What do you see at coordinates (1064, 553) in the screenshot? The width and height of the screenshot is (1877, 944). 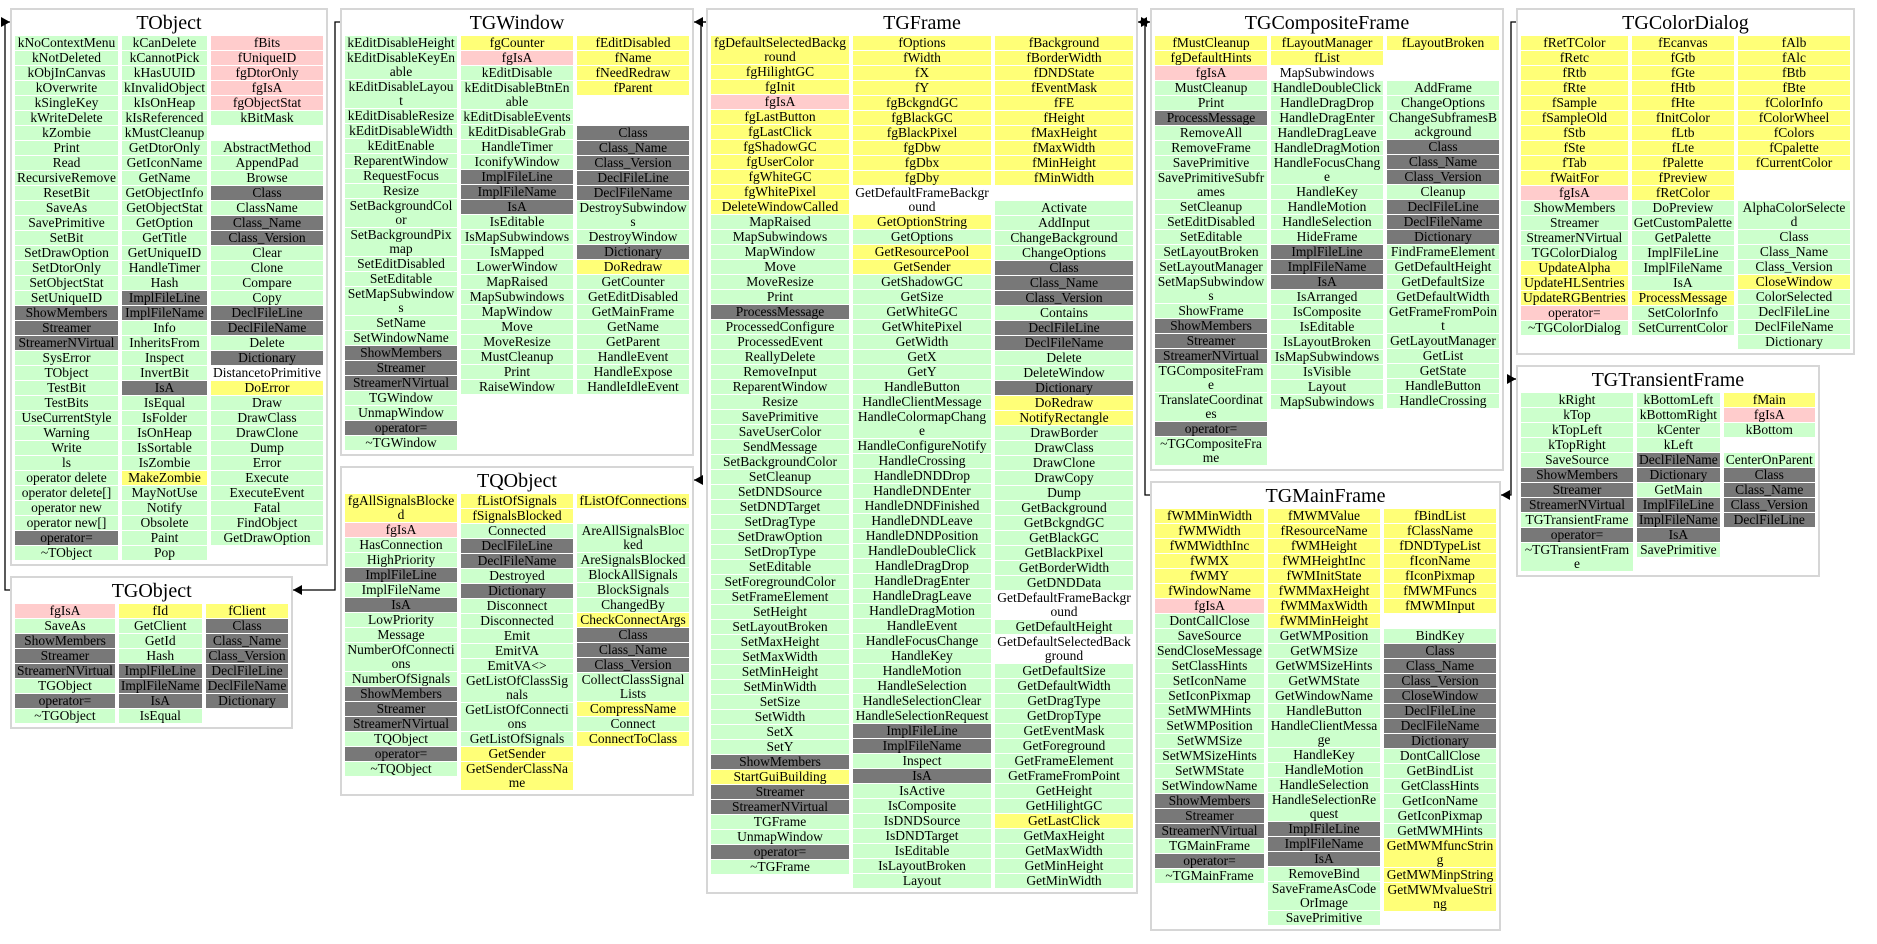 I see `member-cell: GetBlackPixel` at bounding box center [1064, 553].